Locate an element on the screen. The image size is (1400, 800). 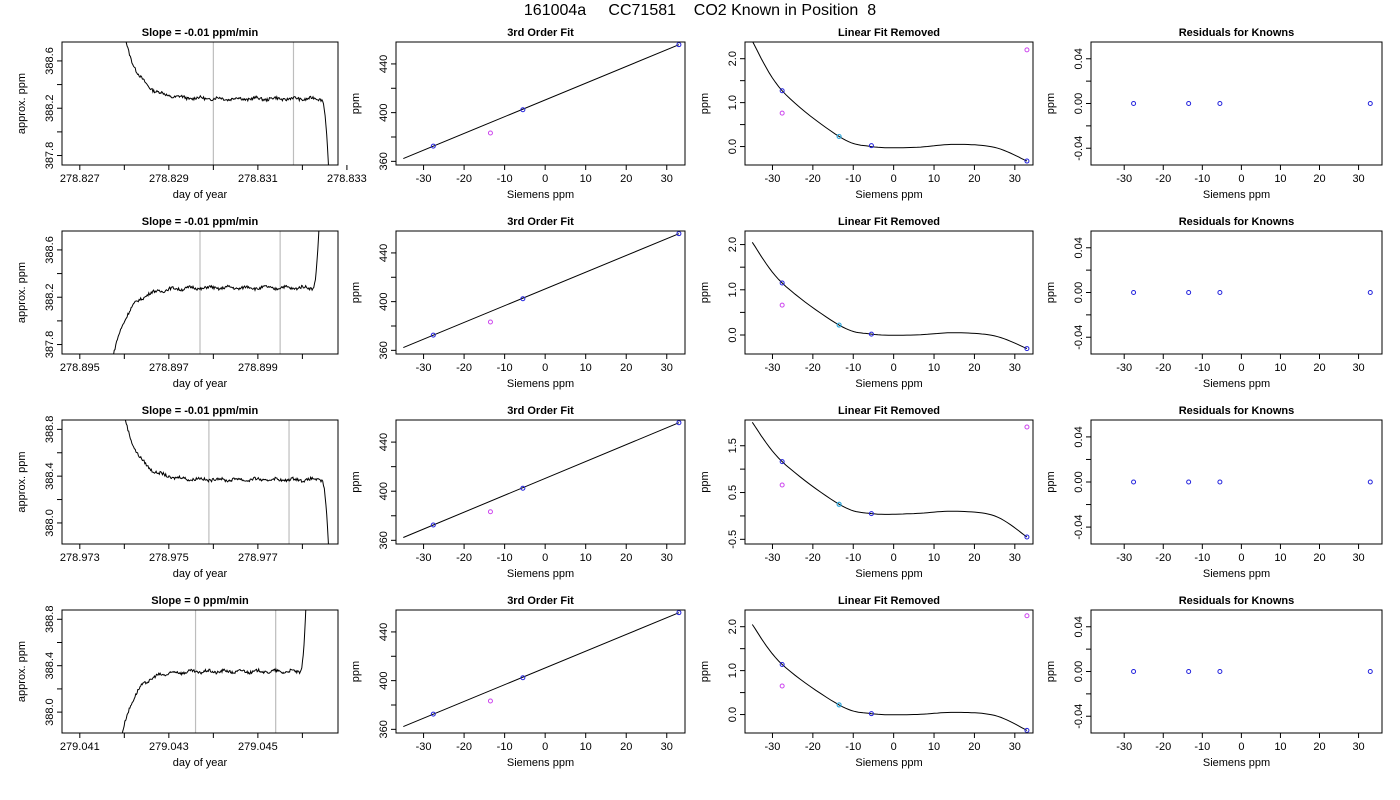
y-tick-label: -0.04 is located at coordinates (1079, 337).